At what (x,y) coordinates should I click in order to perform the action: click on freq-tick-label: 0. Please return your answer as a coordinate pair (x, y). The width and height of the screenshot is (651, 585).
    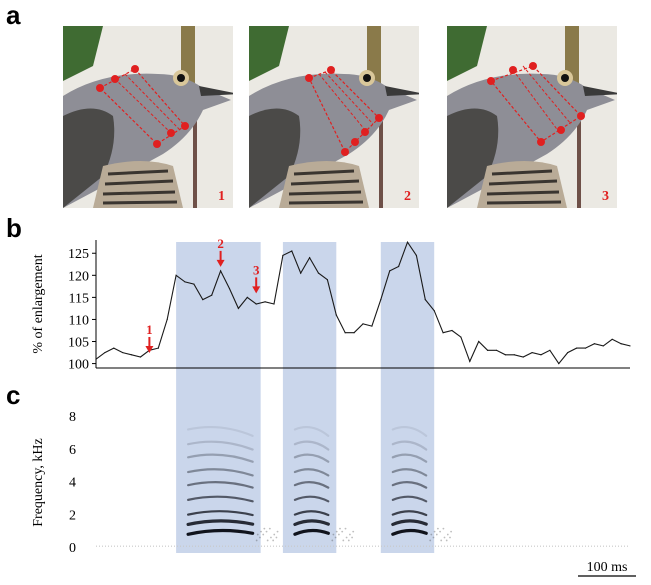
    Looking at the image, I should click on (72, 548).